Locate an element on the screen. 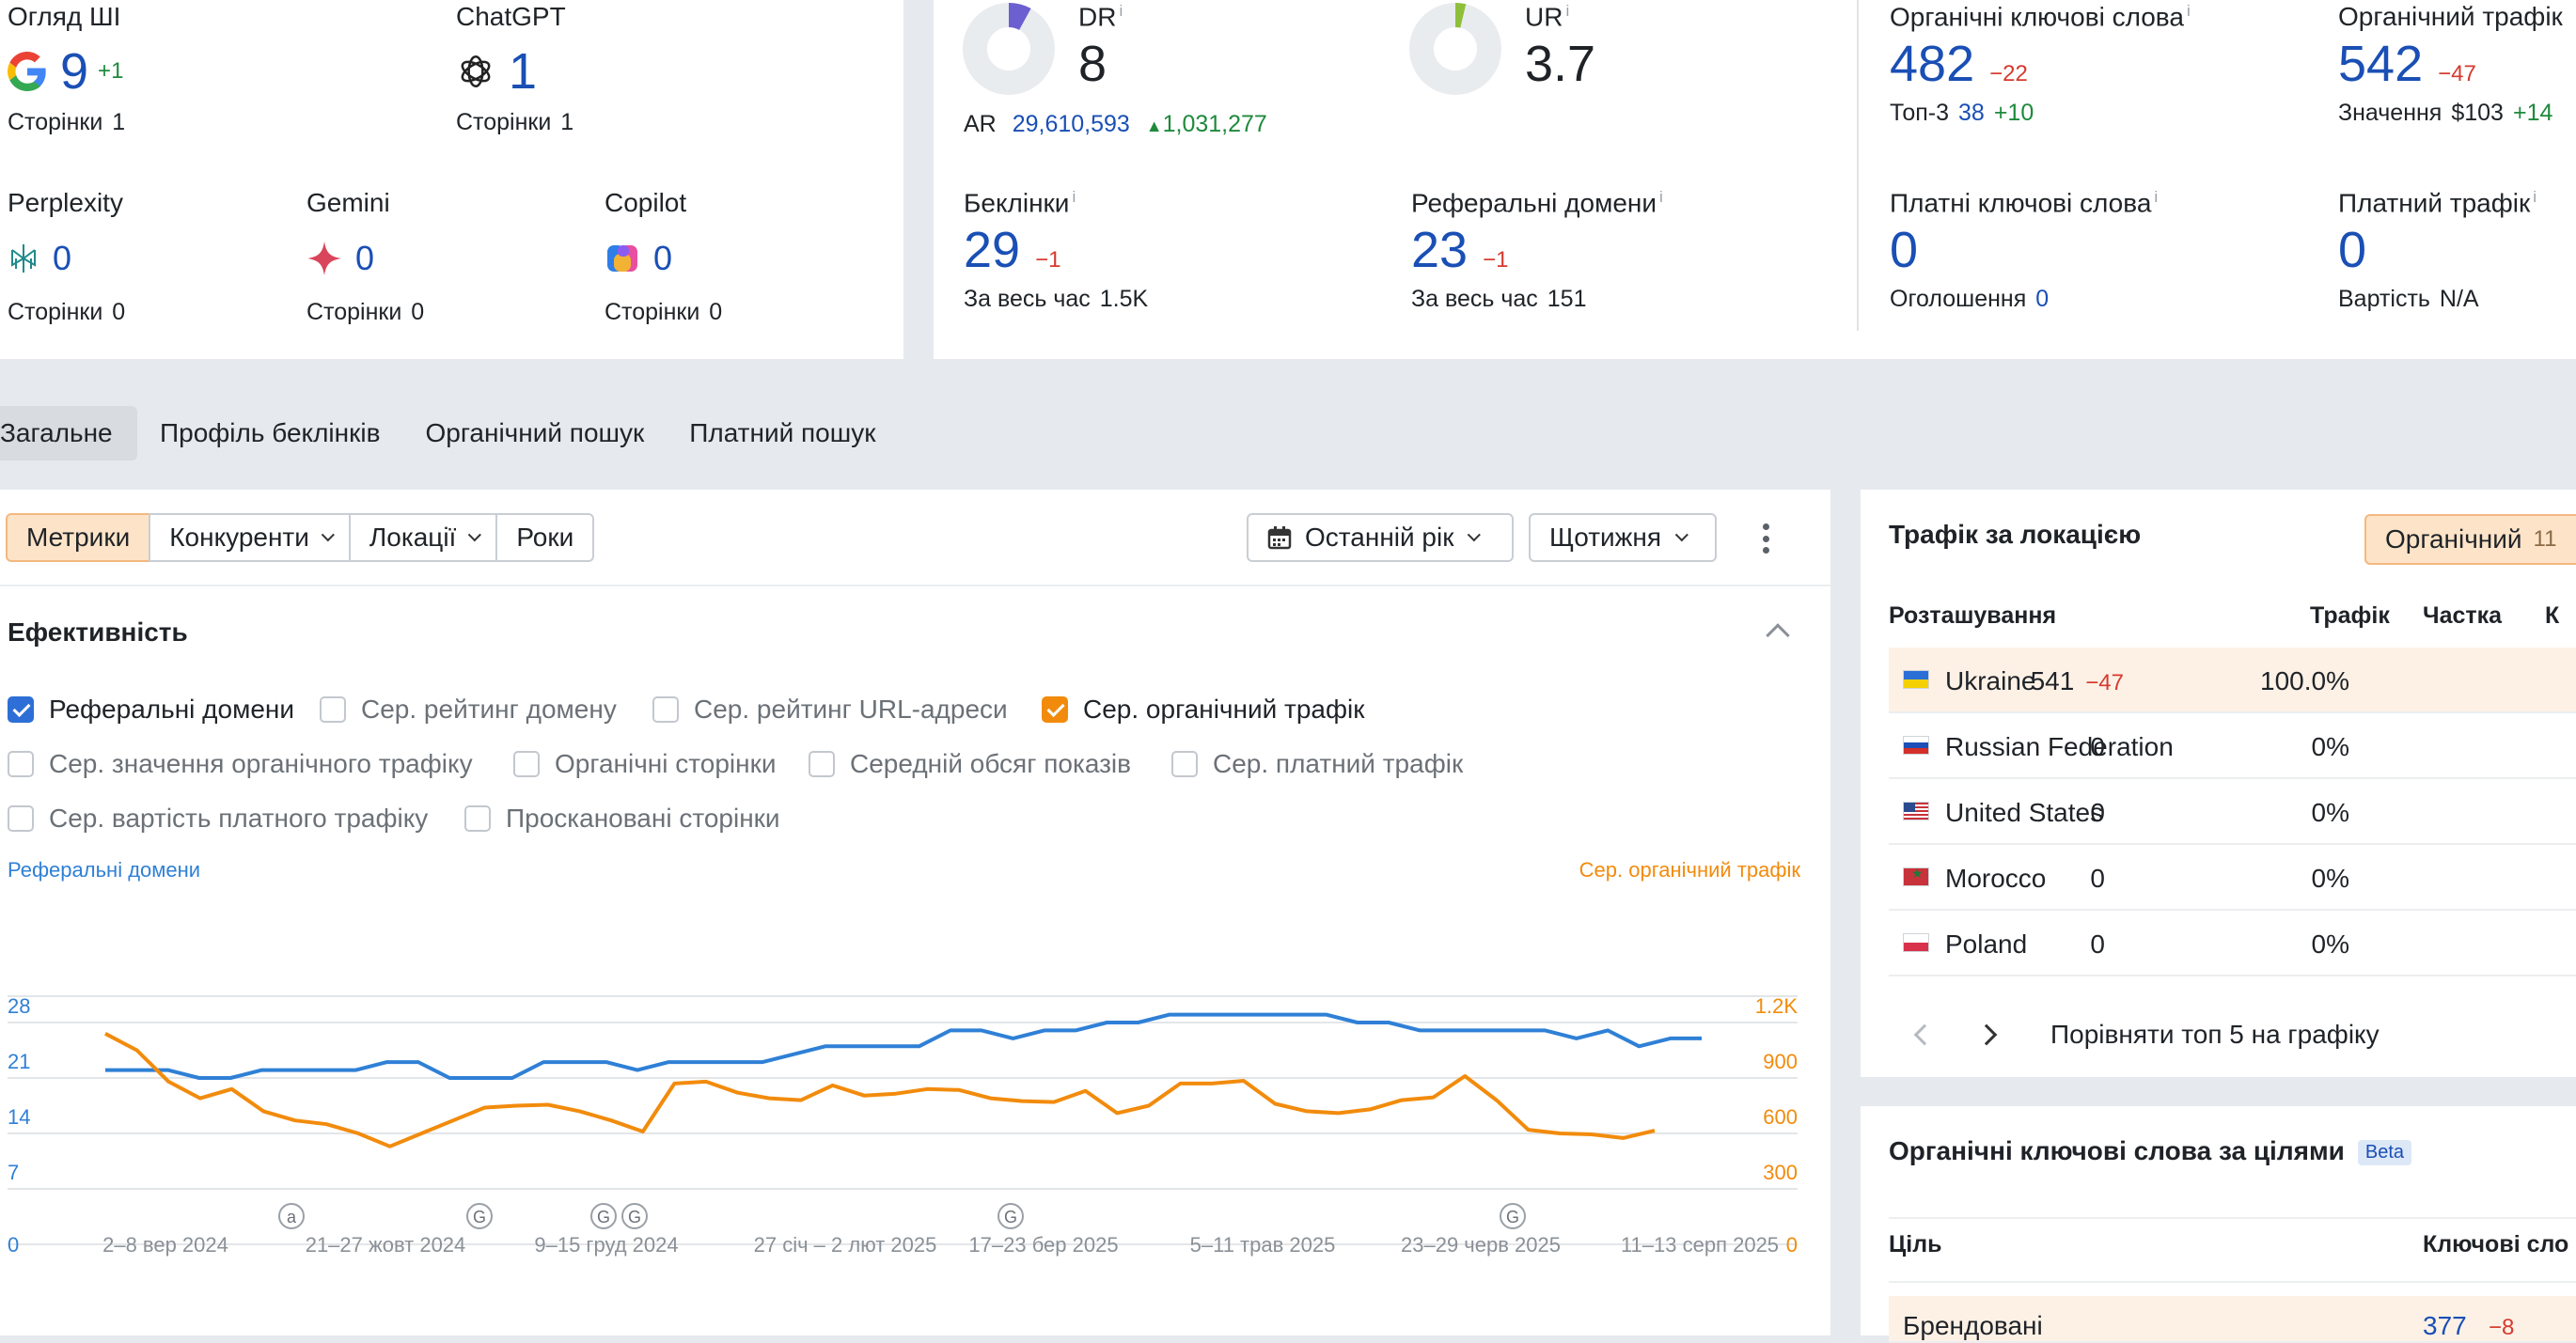  tab-organic-search: Органічний пошук is located at coordinates (535, 432).